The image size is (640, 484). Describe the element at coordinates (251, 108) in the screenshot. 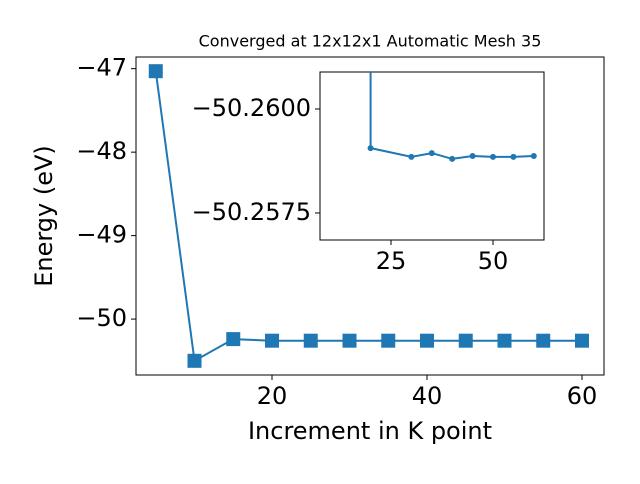

I see `y-tick-label: −50.2600` at that location.